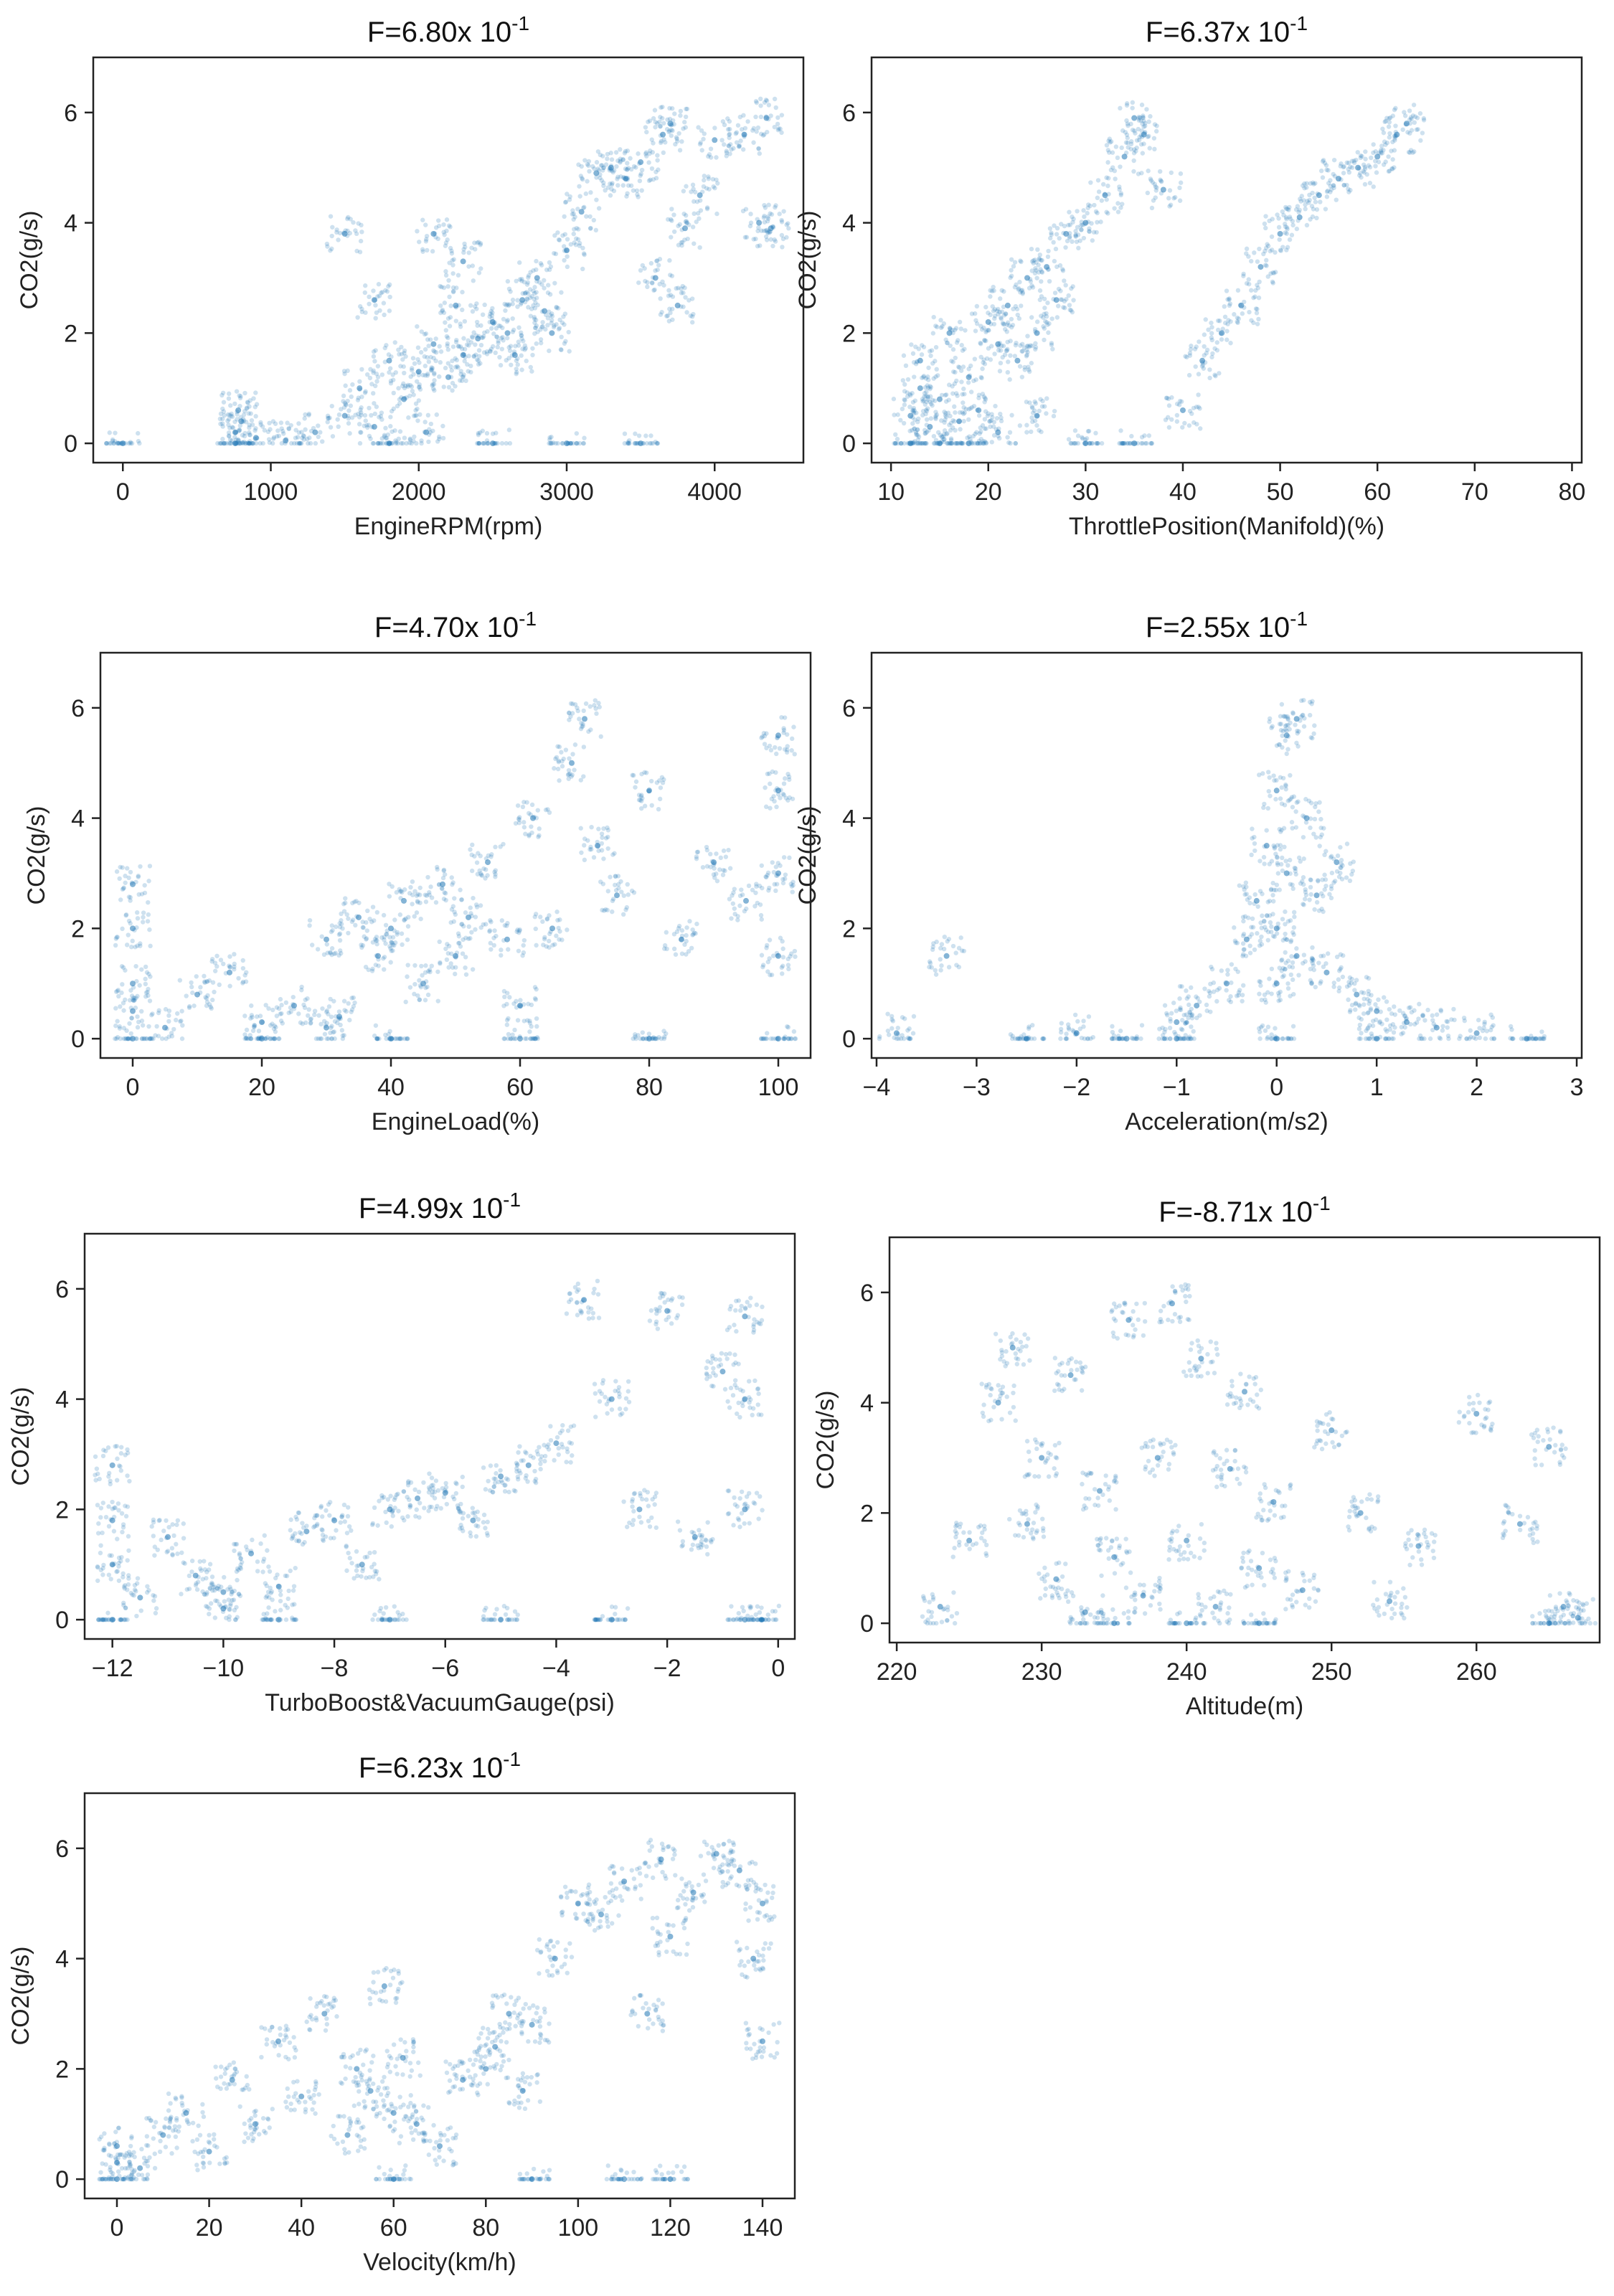  What do you see at coordinates (946, 956) in the screenshot?
I see `data-point` at bounding box center [946, 956].